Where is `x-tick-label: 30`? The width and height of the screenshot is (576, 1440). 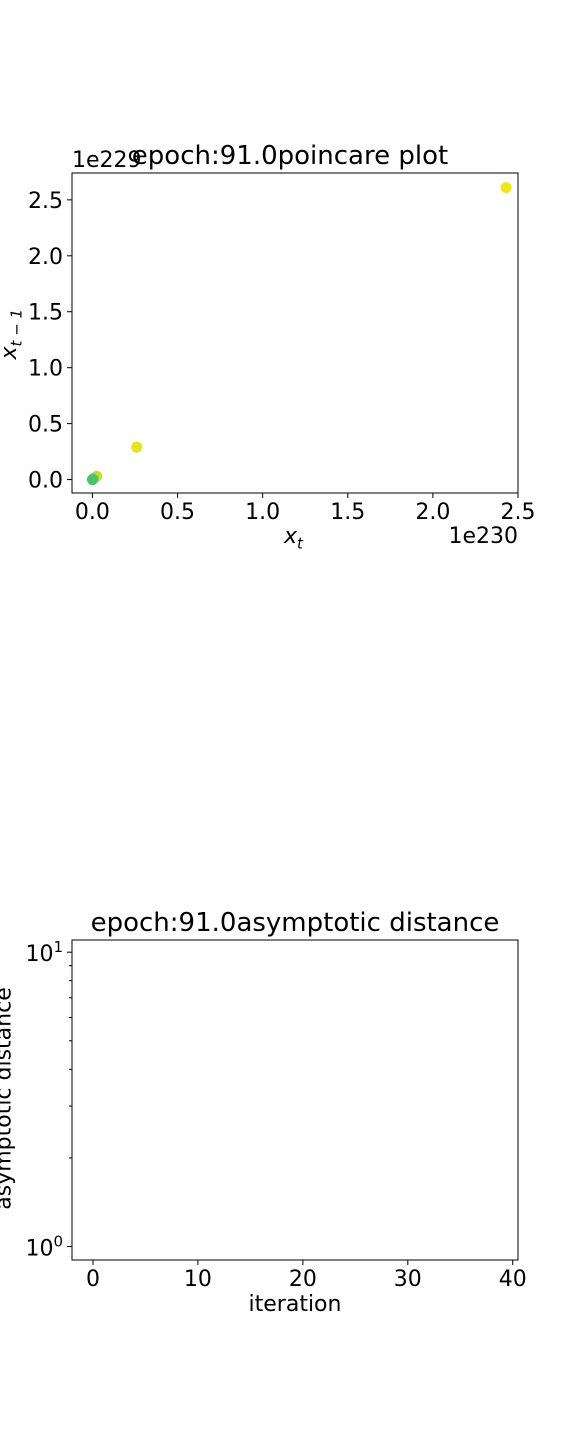 x-tick-label: 30 is located at coordinates (408, 1279).